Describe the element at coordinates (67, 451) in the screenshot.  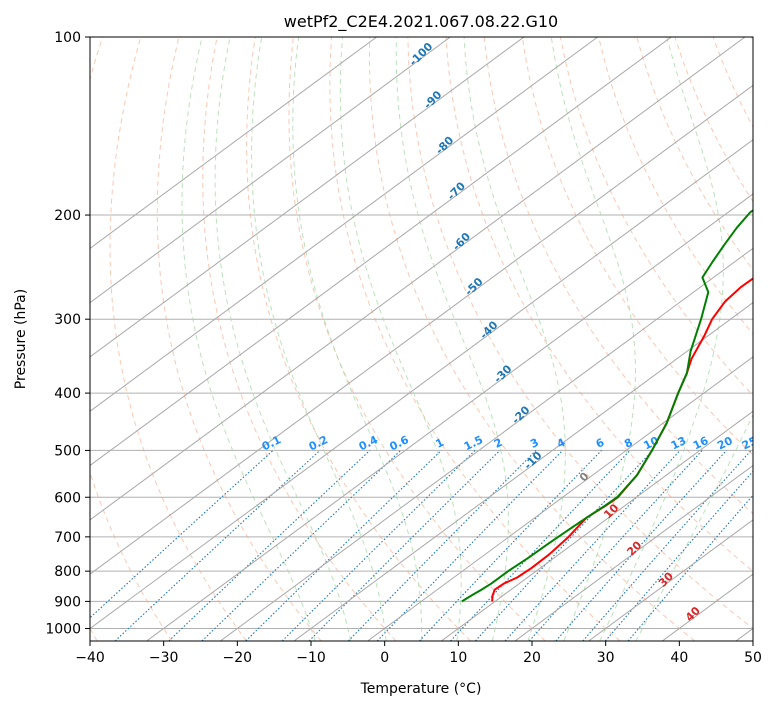
I see `y-tick-label: 500` at that location.